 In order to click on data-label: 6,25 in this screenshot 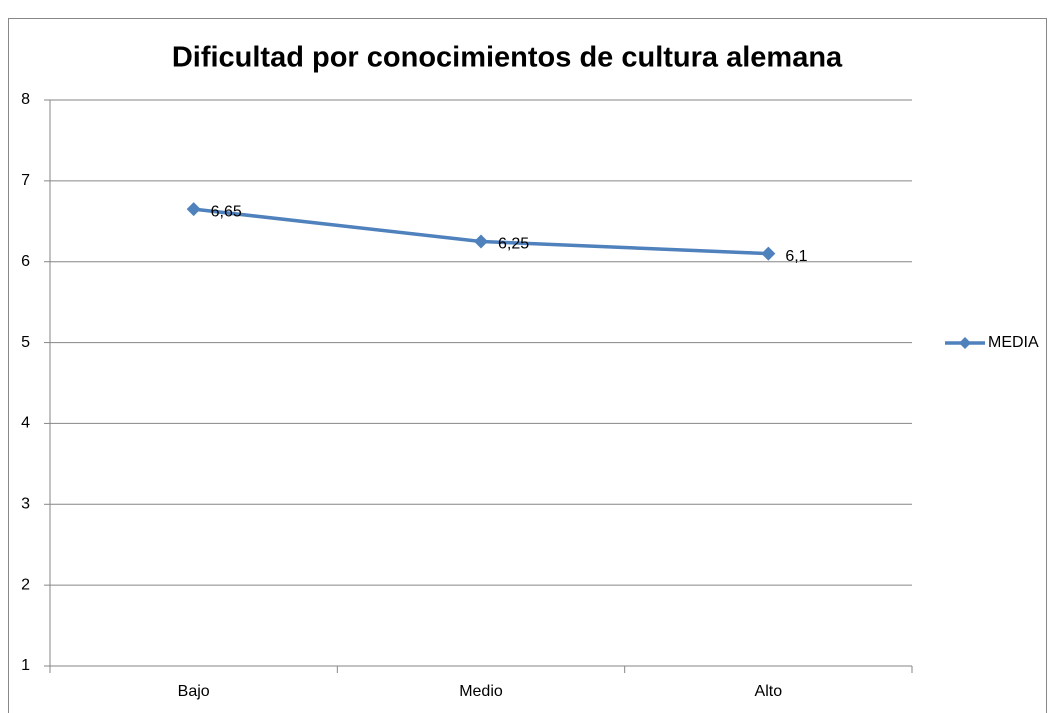, I will do `click(513, 244)`.